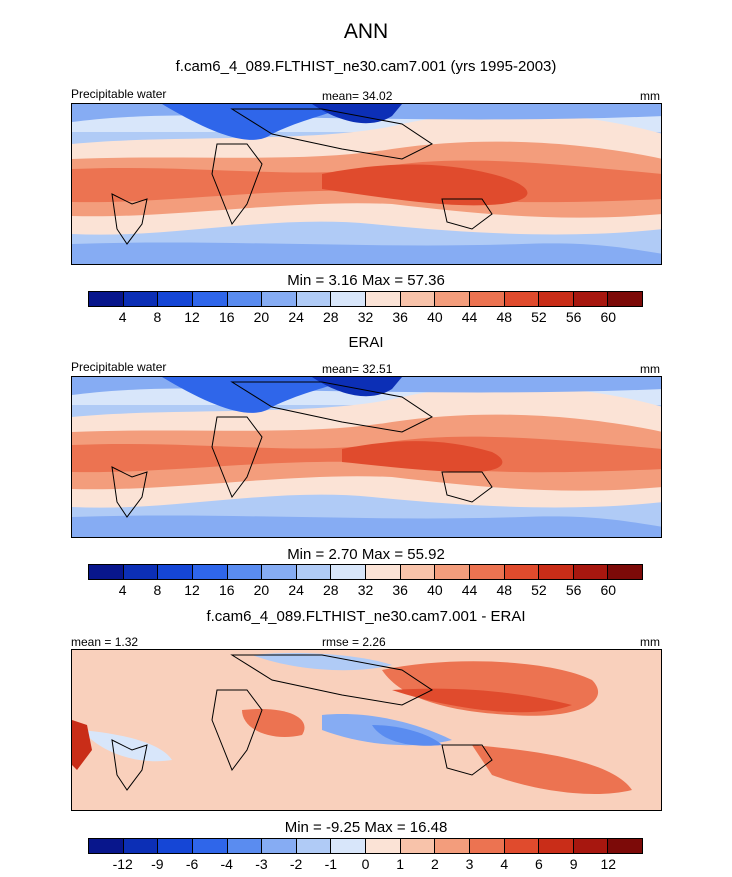 The height and width of the screenshot is (877, 732). I want to click on panel-1-colorbar-ticks: 4 8 12 16 20 24 28 32 36 40 44 48 52 56 60, so click(365, 318).